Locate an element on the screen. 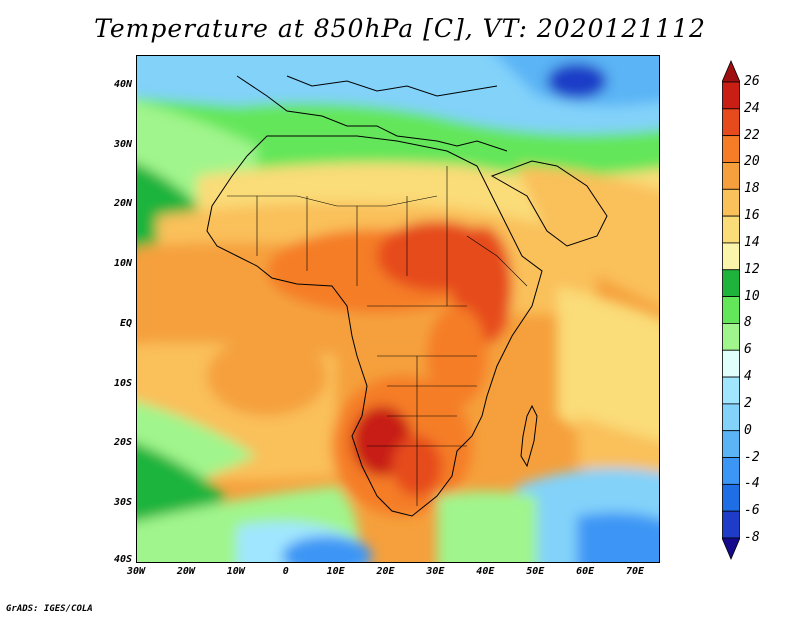 Image resolution: width=800 pixels, height=618 pixels. colorbar-level-label: -2 is located at coordinates (752, 457).